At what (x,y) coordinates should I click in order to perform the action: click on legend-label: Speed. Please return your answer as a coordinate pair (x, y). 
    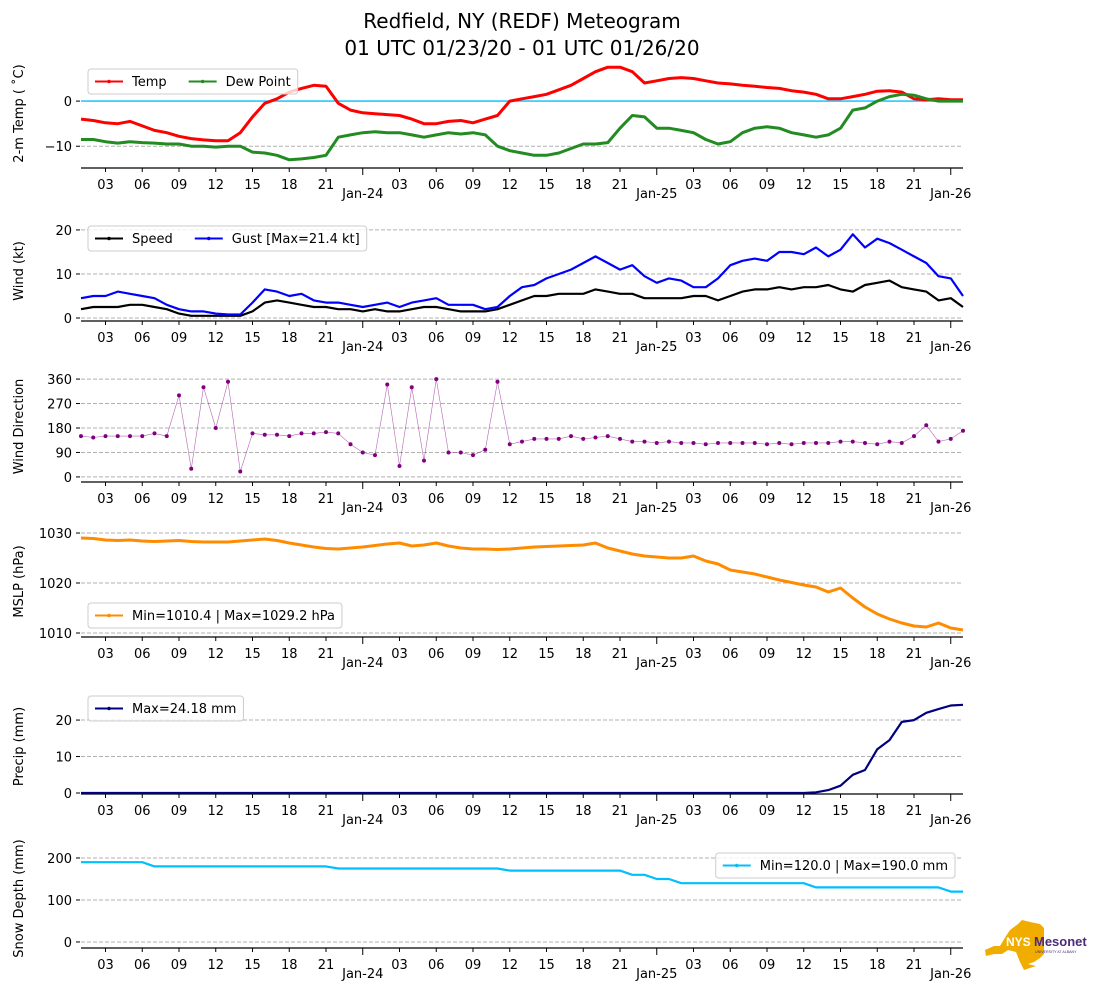
    Looking at the image, I should click on (152, 239).